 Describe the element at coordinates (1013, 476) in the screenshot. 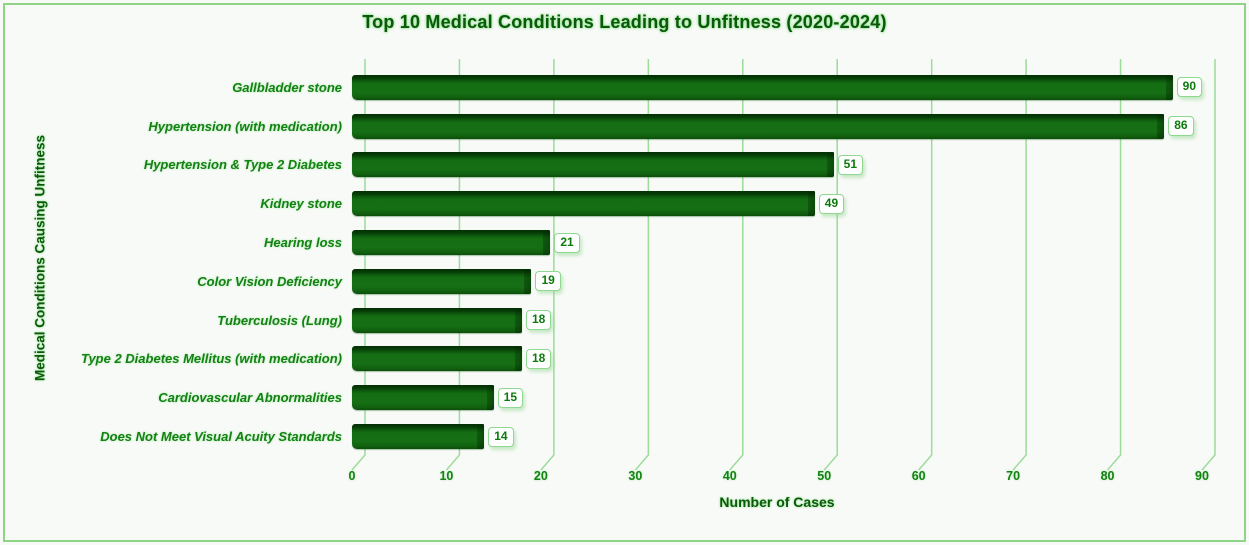

I see `x-tick-label: 70` at that location.